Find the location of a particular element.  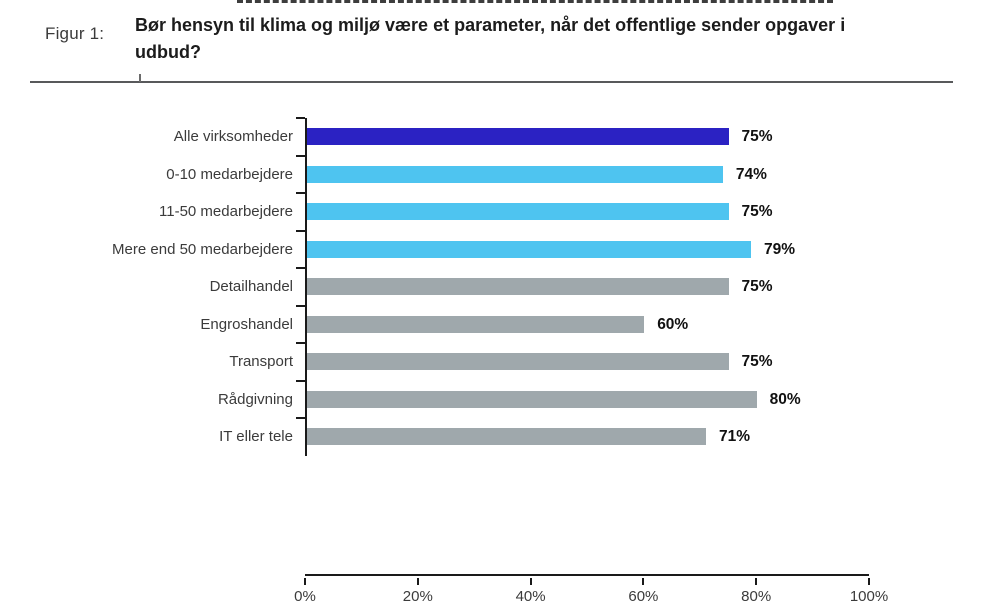

chart-row: Transport 75% is located at coordinates (499, 361).